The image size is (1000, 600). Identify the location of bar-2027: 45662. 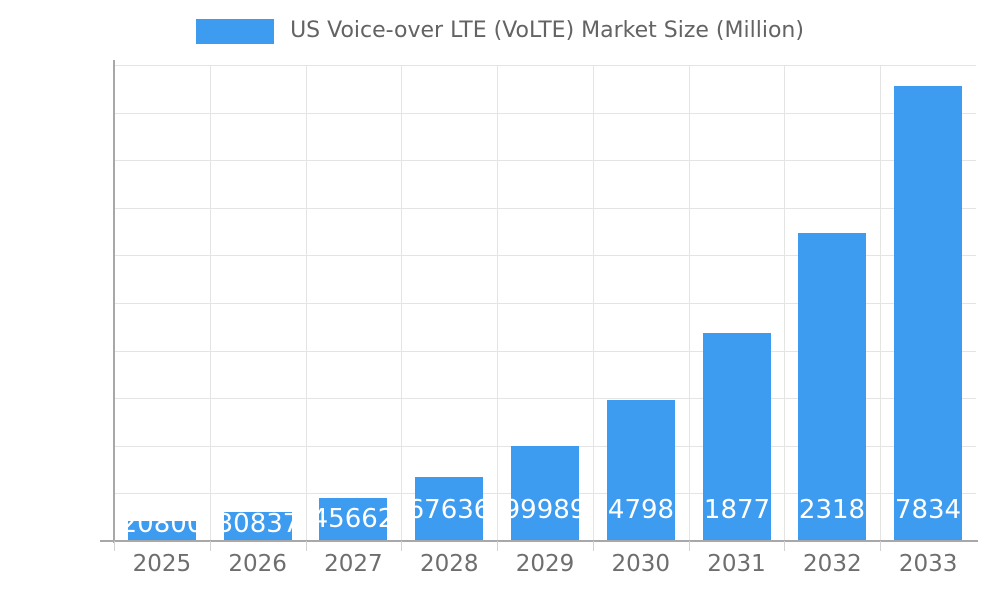
(353, 519).